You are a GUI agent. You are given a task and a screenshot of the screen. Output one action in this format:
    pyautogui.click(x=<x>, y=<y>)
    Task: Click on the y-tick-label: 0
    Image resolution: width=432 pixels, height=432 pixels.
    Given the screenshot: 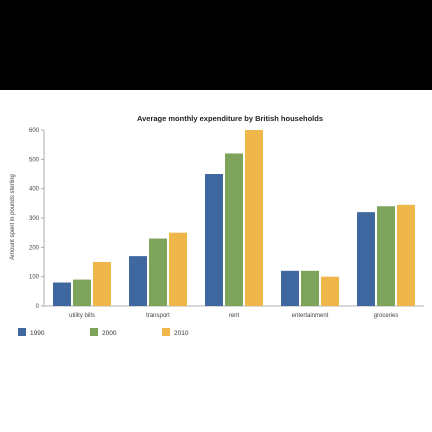 What is the action you would take?
    pyautogui.click(x=38, y=307)
    